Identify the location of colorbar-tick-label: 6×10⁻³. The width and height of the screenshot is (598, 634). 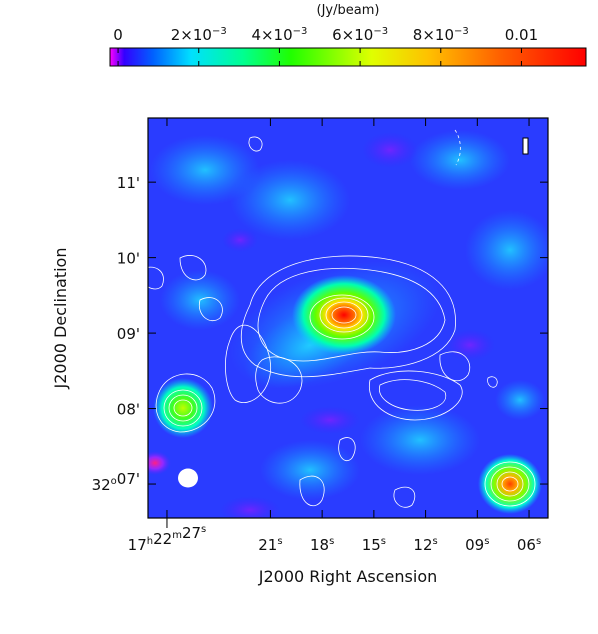
(360, 35).